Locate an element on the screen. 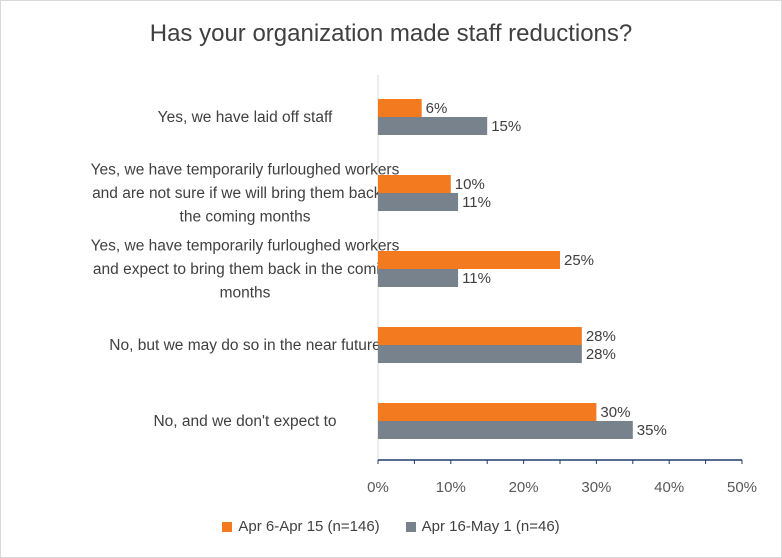 This screenshot has width=782, height=558. x-tick-label: 30% is located at coordinates (596, 487).